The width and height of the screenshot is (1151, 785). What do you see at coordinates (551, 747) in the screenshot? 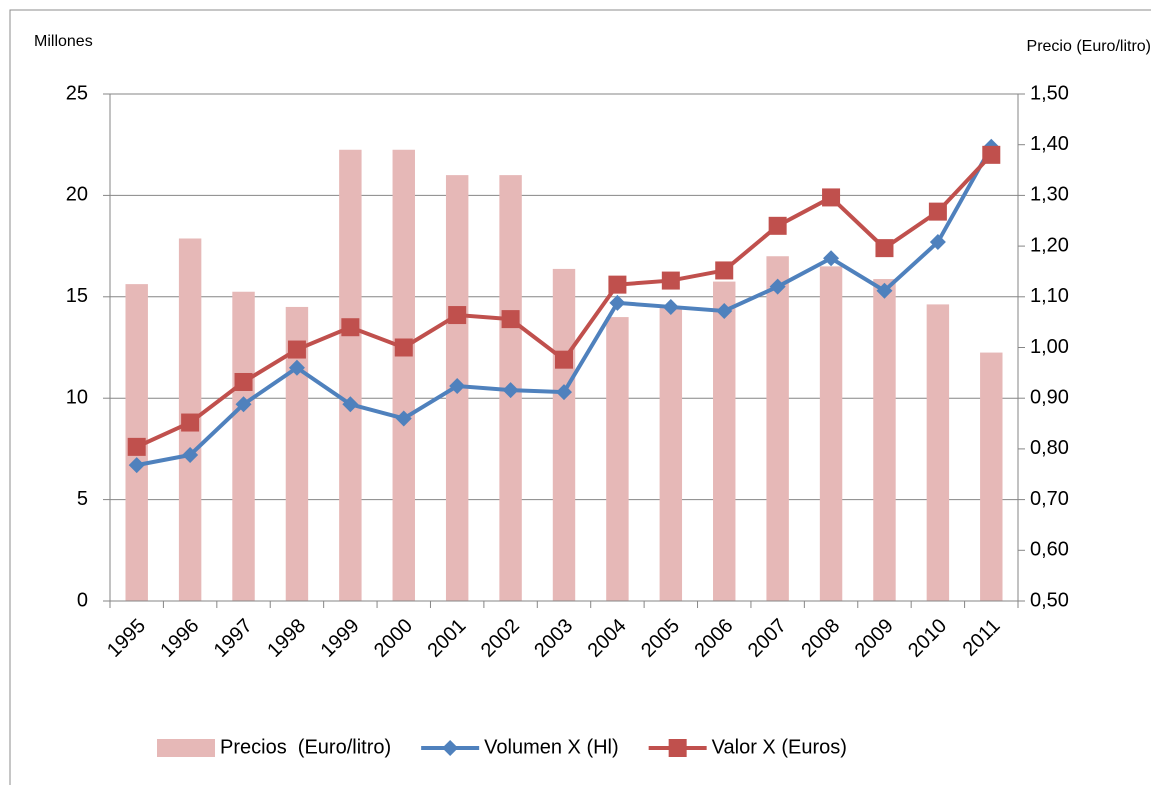
I see `legend-label: Volumen X (Hl)` at bounding box center [551, 747].